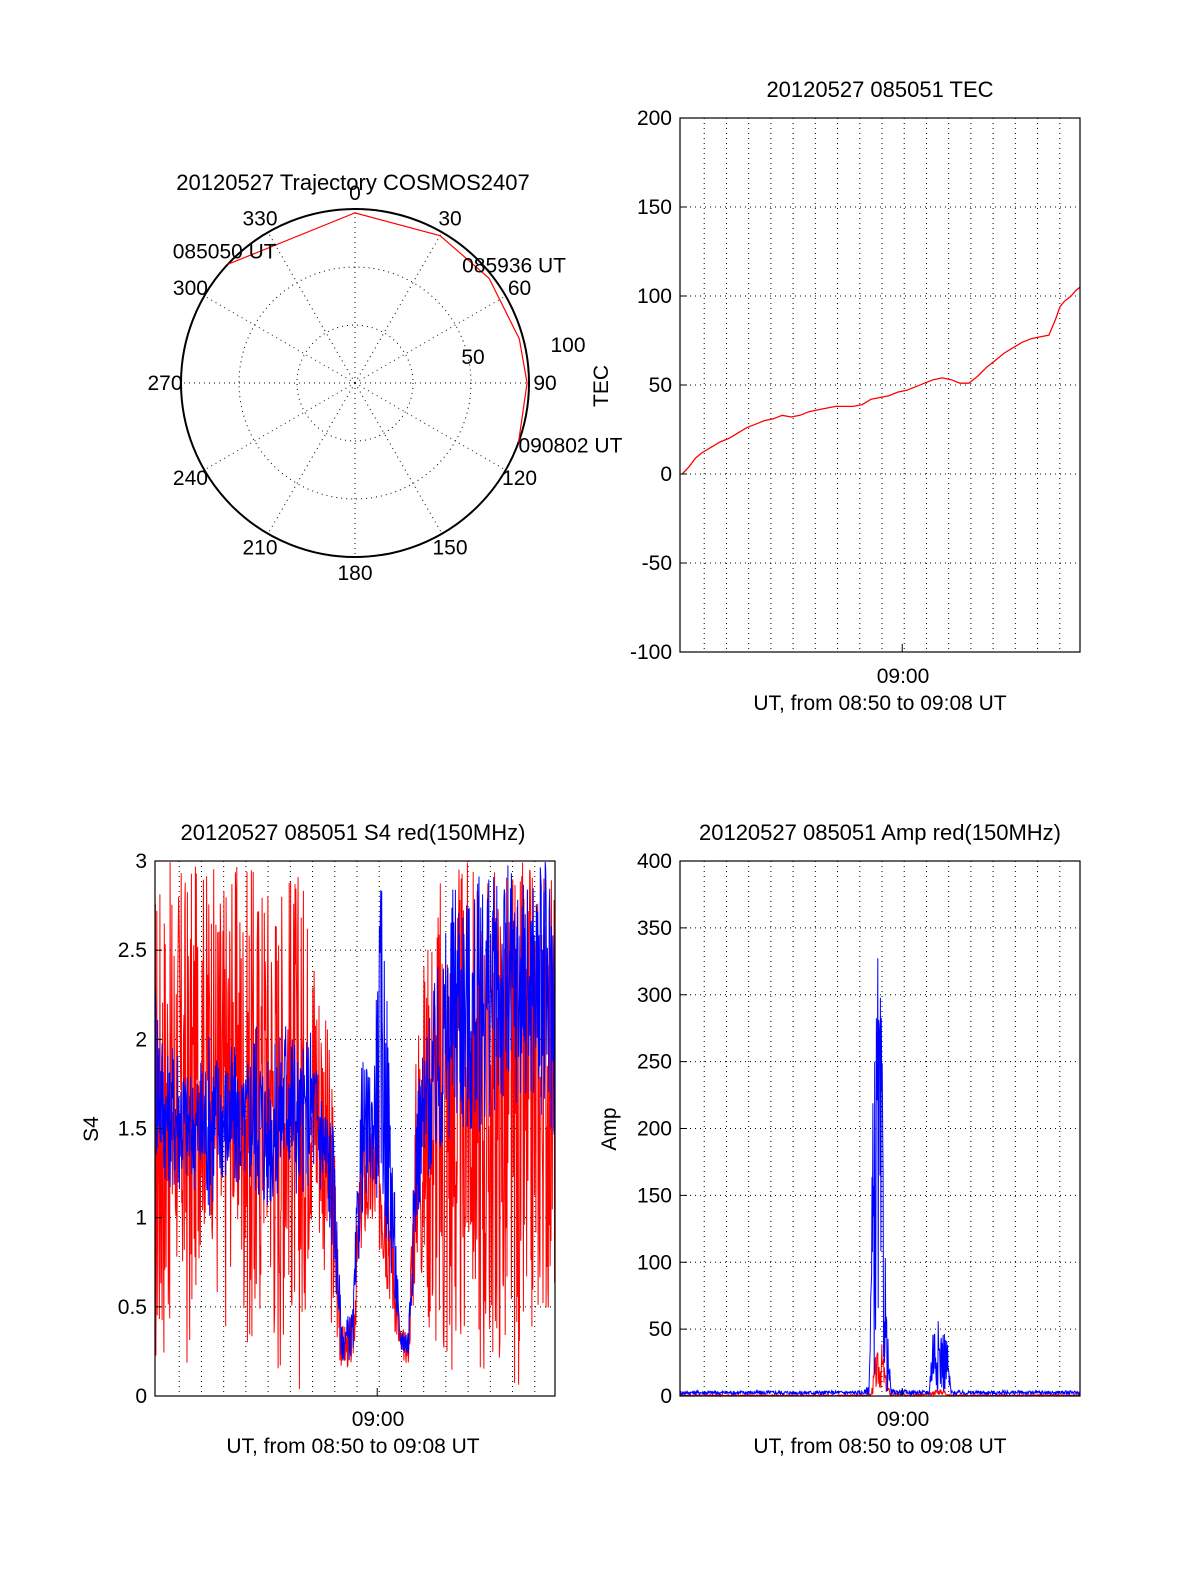  I want to click on series-line, so click(881, 380).